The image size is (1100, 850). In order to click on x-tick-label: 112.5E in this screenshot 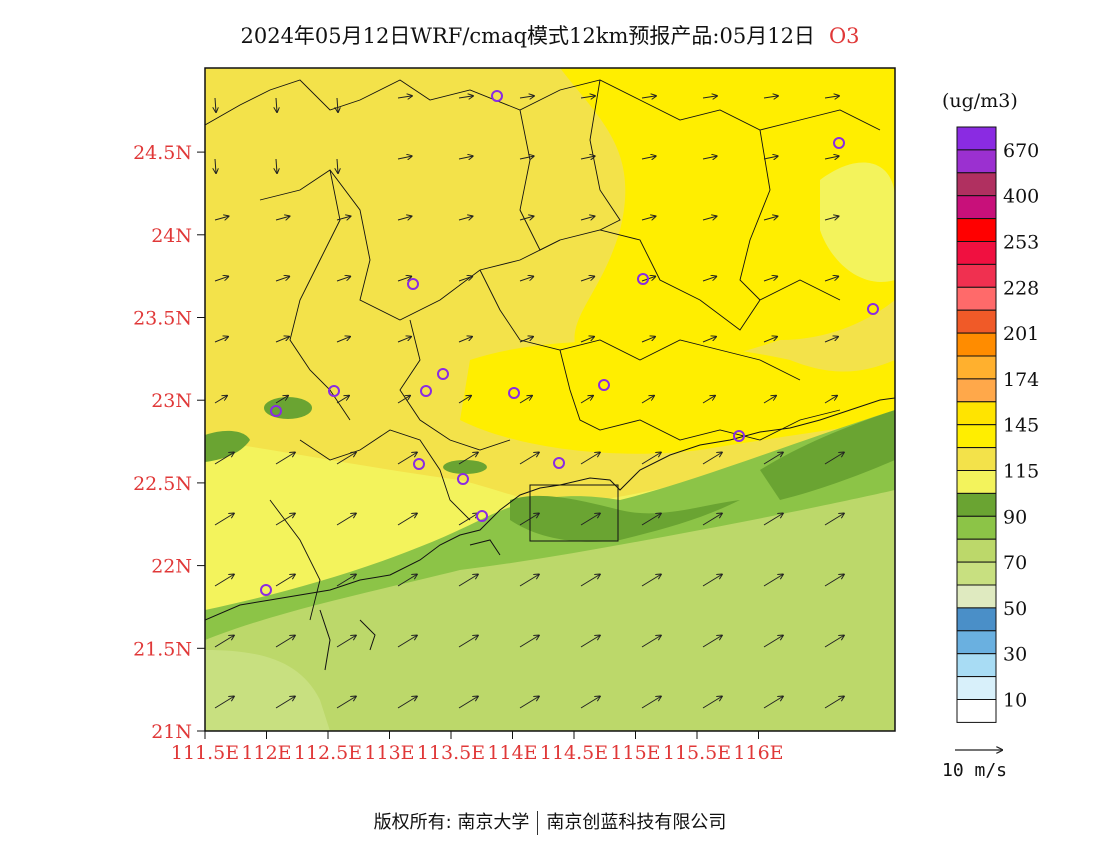, I will do `click(328, 753)`.